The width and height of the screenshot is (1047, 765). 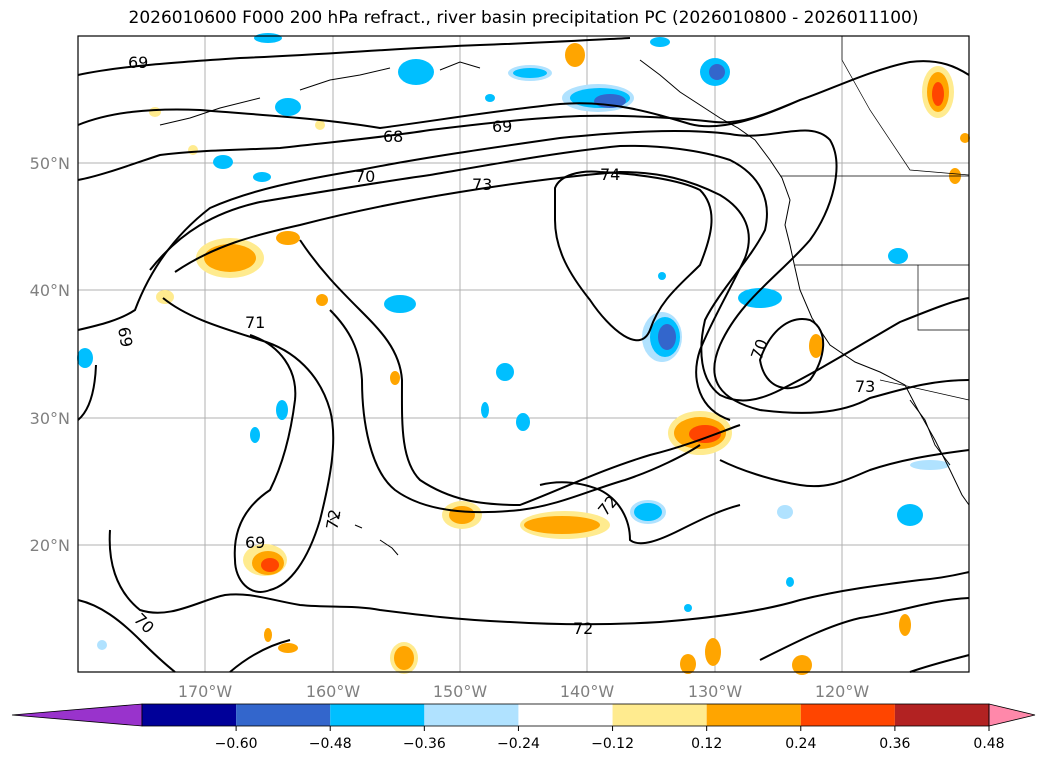 I want to click on colorbar-tick-label: −0.48, so click(x=330, y=744).